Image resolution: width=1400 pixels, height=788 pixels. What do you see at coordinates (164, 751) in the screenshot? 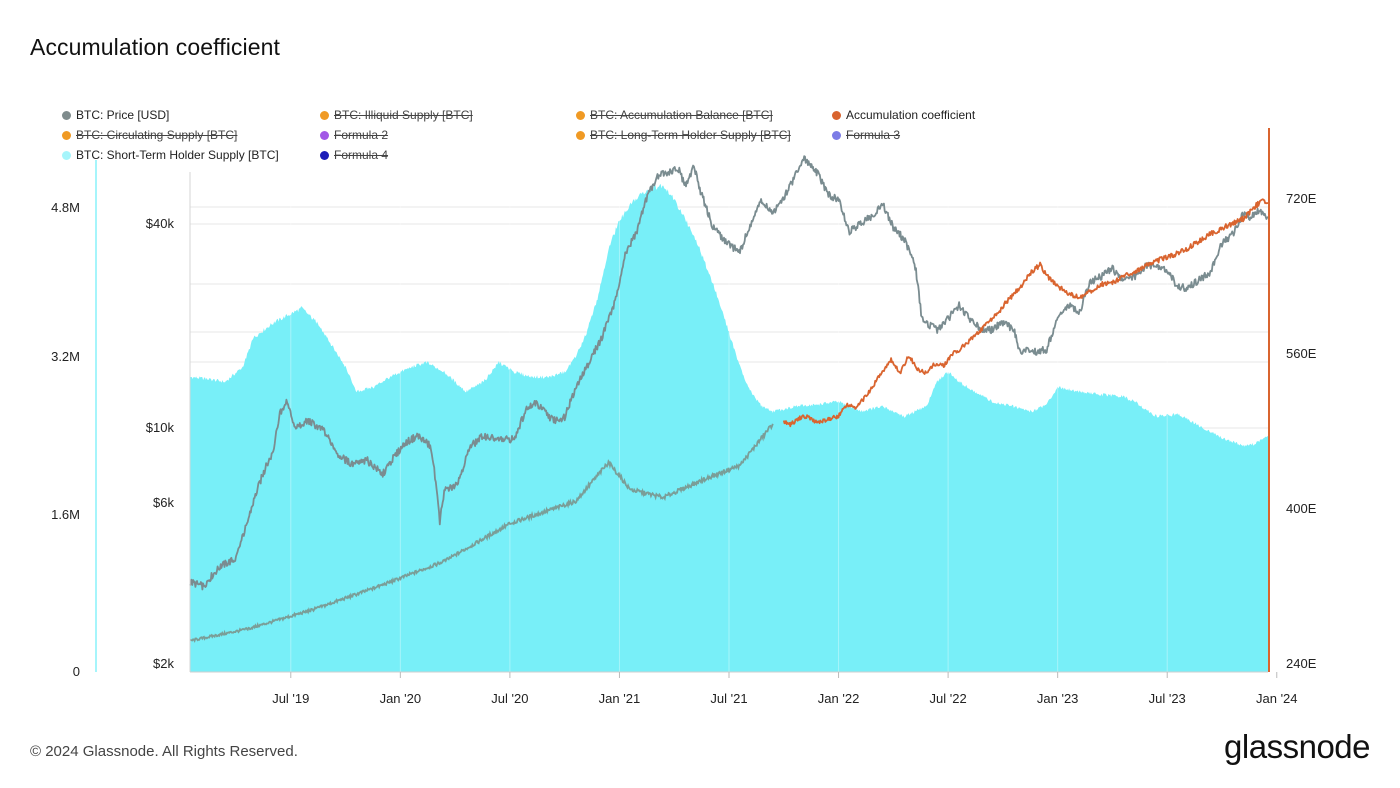
I see `copyright-footer: © 2024 Glassnode. All Rights Reserved.` at bounding box center [164, 751].